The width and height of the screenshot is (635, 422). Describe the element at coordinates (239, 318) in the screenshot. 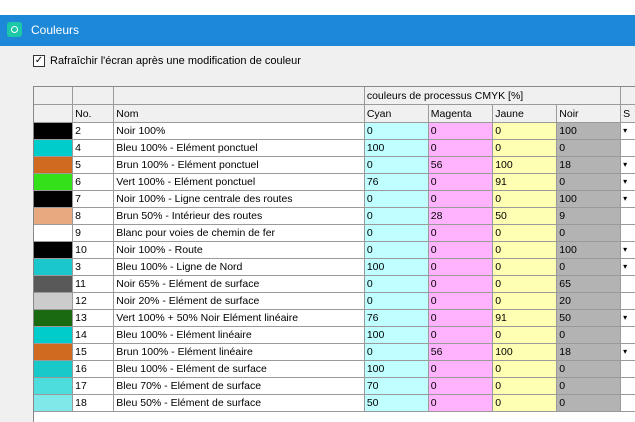

I see `cell-name: Vert 100% + 50% Noir Elément linéaire` at that location.